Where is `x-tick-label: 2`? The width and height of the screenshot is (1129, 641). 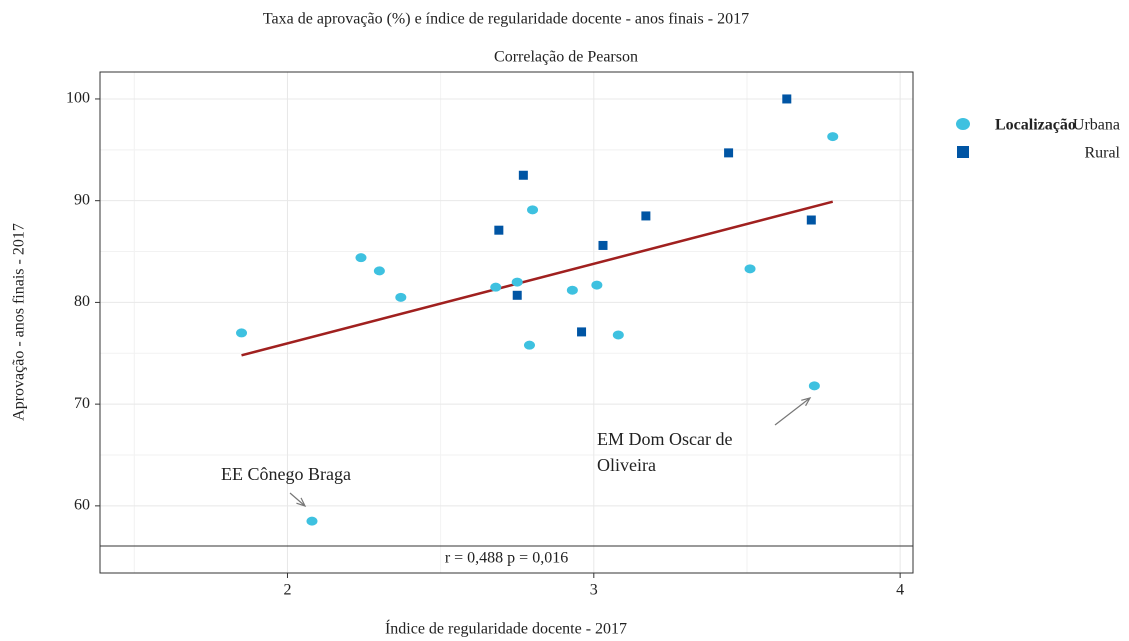 x-tick-label: 2 is located at coordinates (287, 590).